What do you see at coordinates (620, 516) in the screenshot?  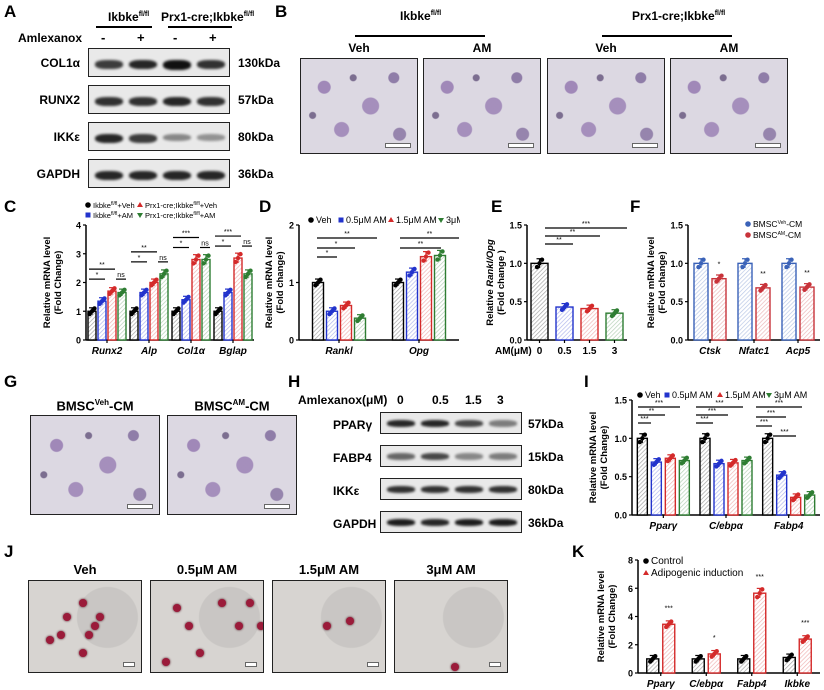 I see `y-tick-label: 0.0` at bounding box center [620, 516].